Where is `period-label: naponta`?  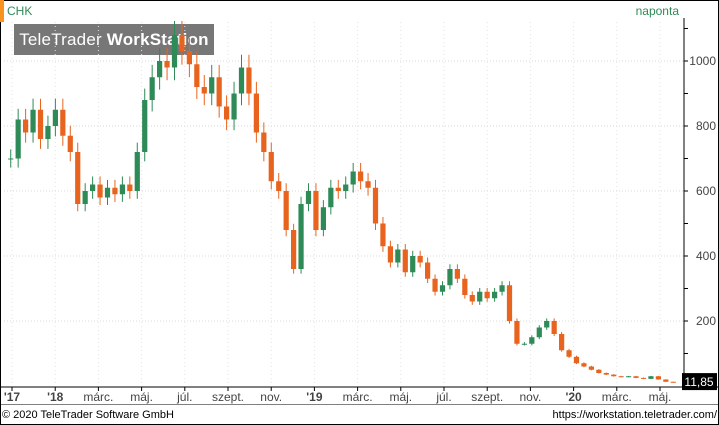 period-label: naponta is located at coordinates (657, 11).